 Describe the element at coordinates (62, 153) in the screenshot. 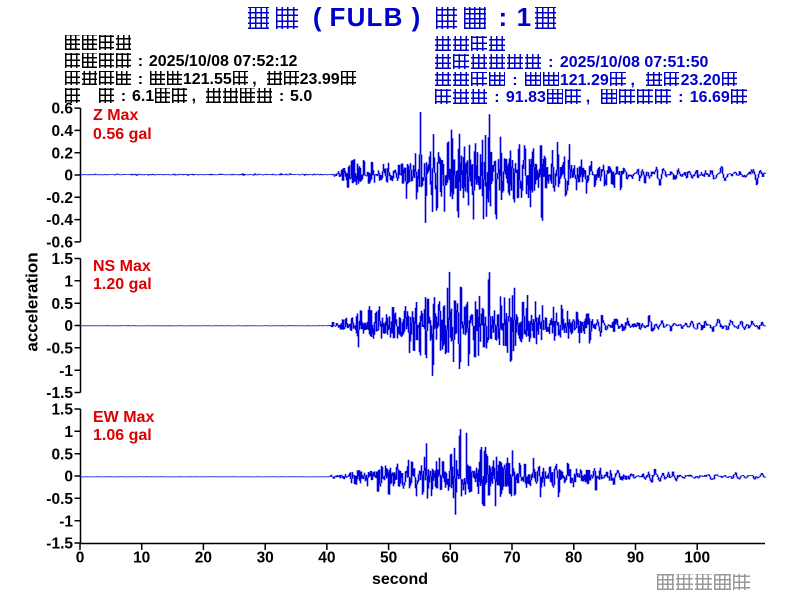

I see `svg-text: 0.2` at that location.